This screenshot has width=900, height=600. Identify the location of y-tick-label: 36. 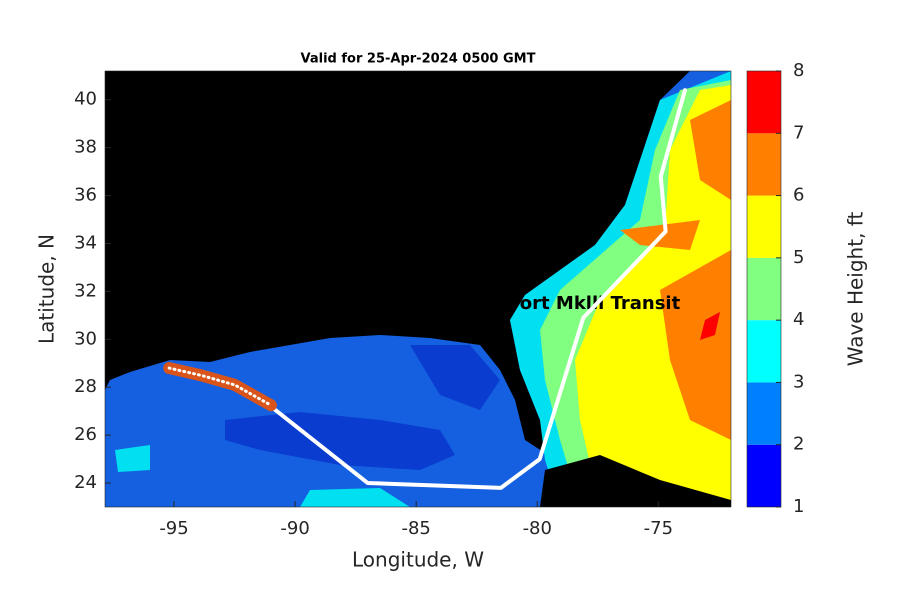
(85, 195).